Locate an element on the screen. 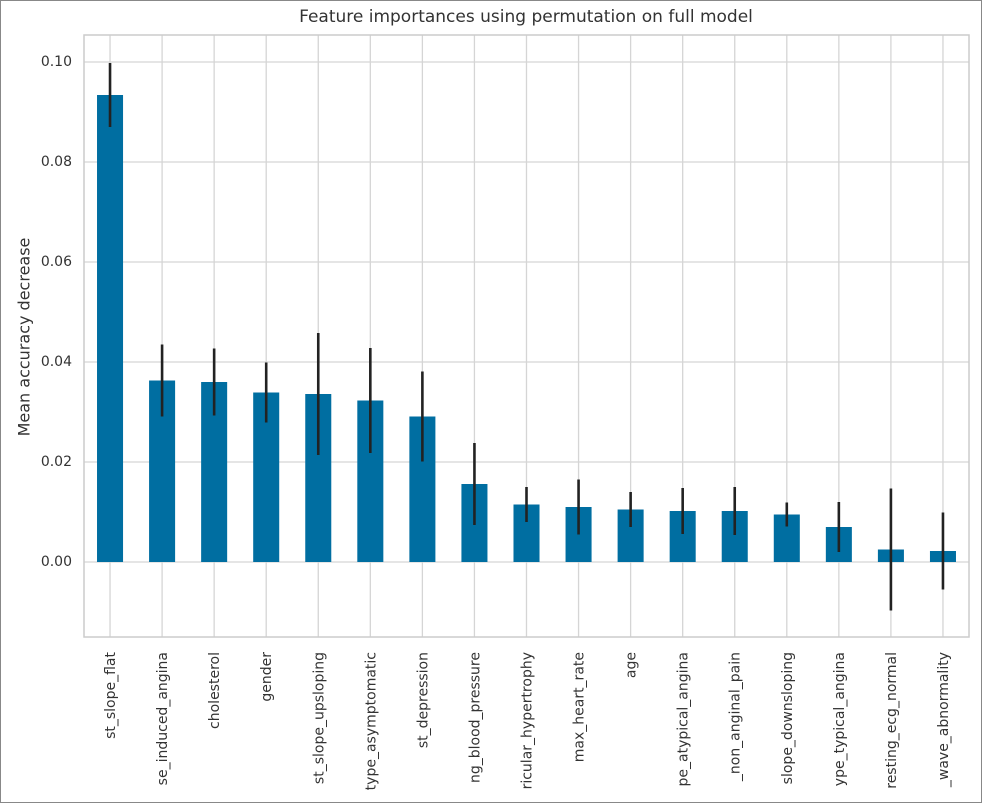 The height and width of the screenshot is (803, 982). x-tick-label: st_slope_flat is located at coordinates (111, 694).